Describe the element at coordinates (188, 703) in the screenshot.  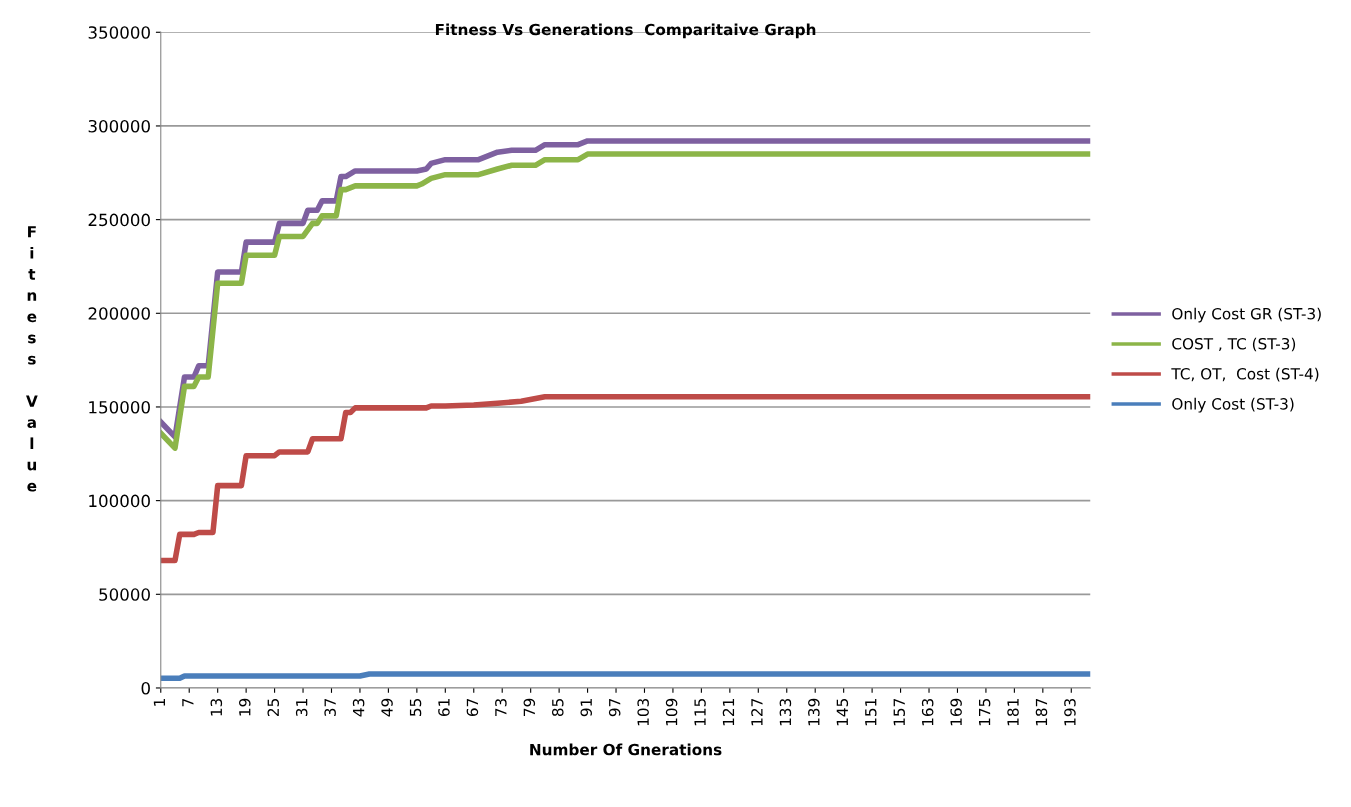
I see `x-tick-label: 7` at that location.